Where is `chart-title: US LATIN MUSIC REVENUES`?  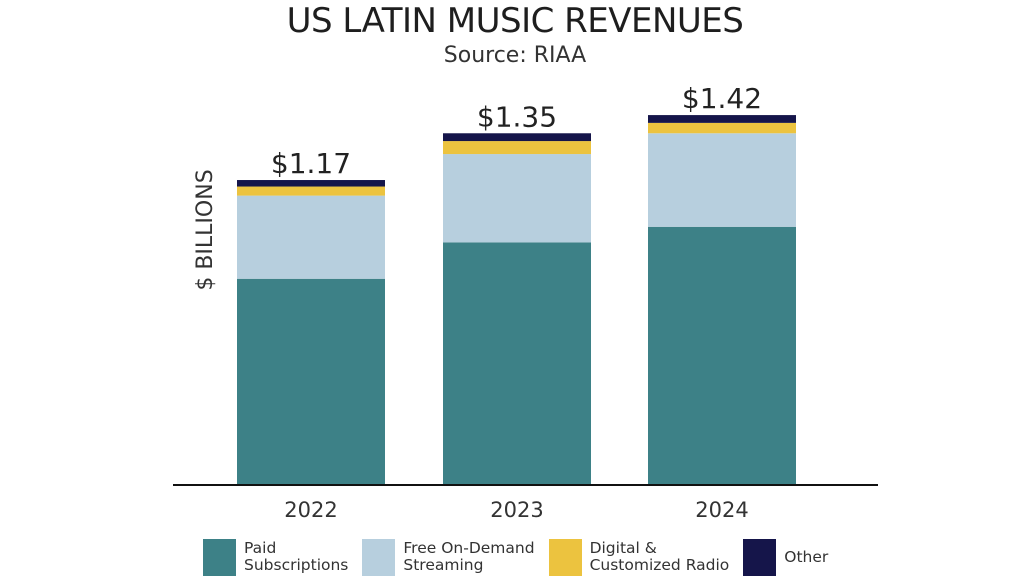 chart-title: US LATIN MUSIC REVENUES is located at coordinates (515, 21).